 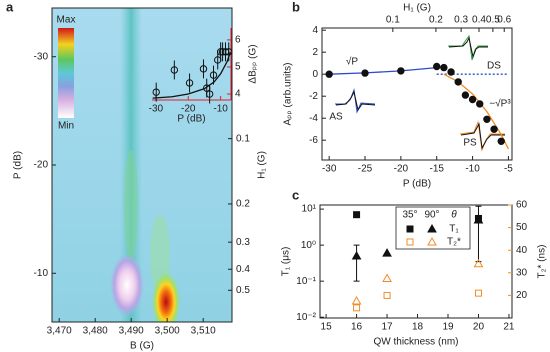 What do you see at coordinates (431, 215) in the screenshot?
I see `legend-header: 90°` at bounding box center [431, 215].